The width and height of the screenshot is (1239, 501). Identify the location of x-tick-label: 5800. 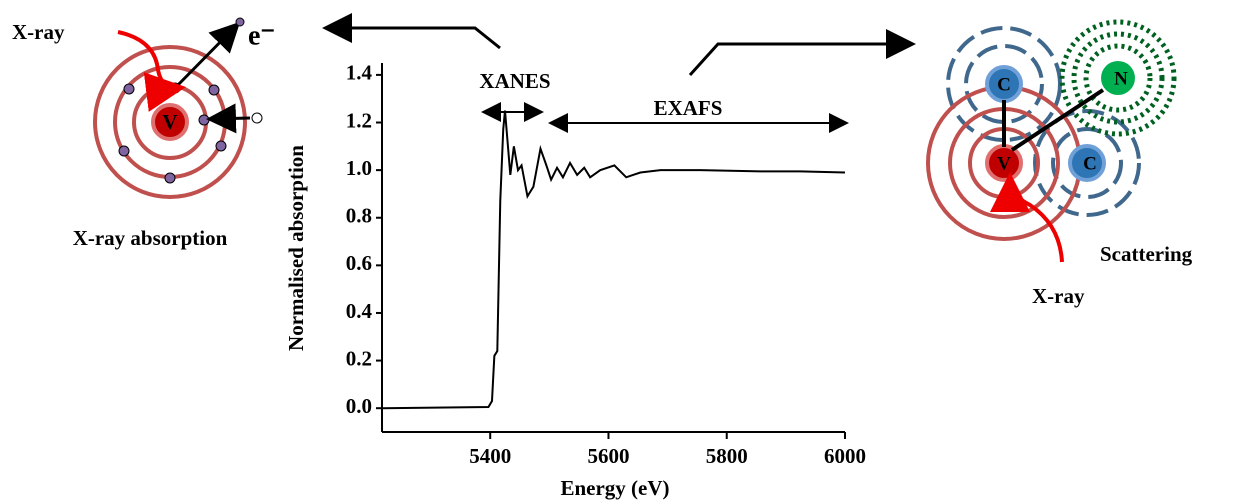
(727, 456).